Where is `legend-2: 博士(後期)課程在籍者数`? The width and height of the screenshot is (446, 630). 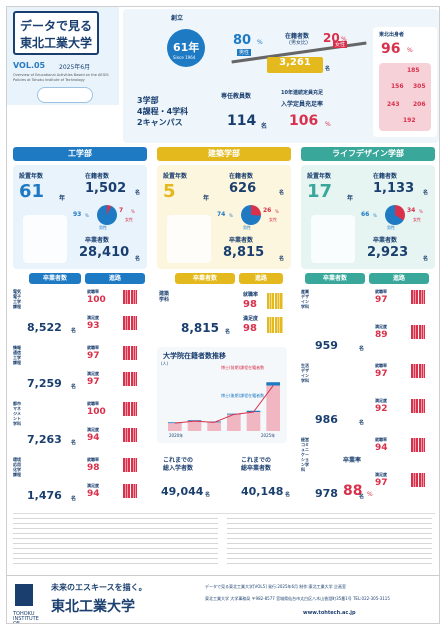
legend-2: 博士(後期)課程在籍者数 is located at coordinates (243, 395).